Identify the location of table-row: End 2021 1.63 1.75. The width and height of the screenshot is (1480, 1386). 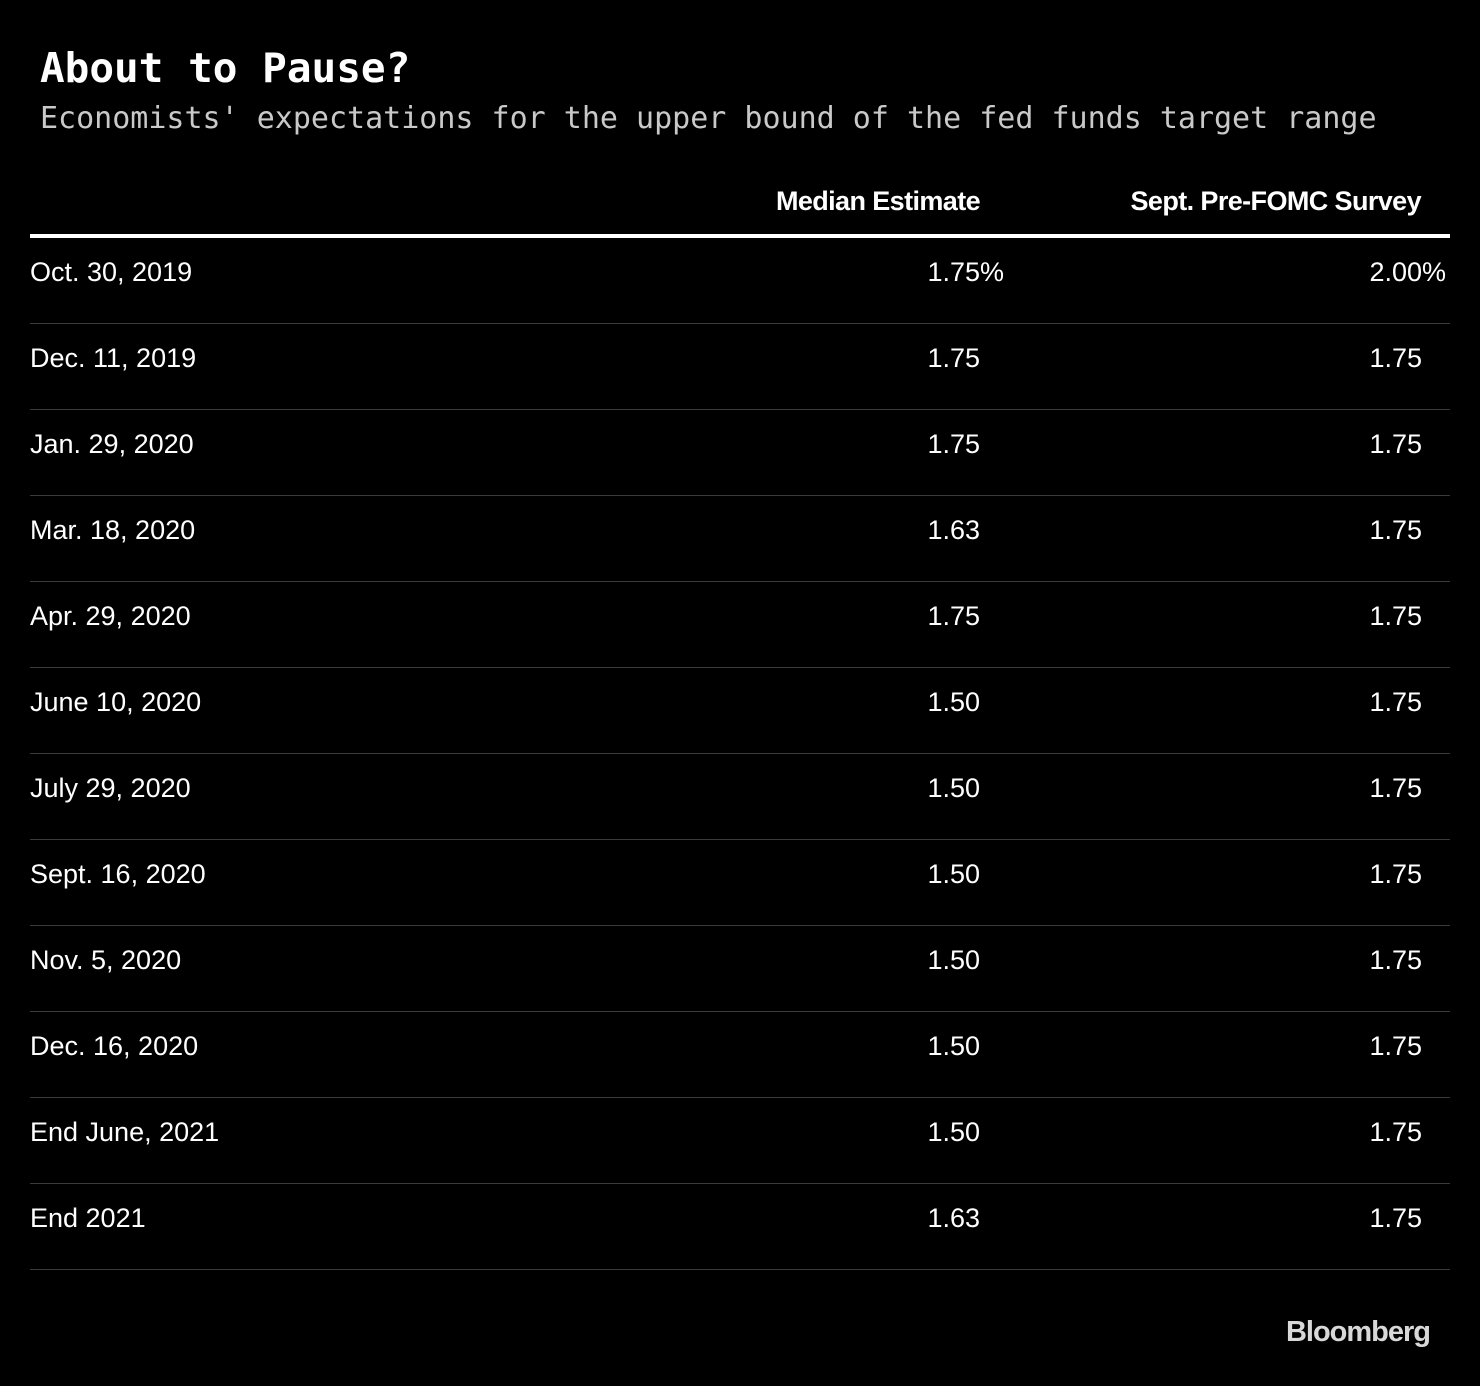
(740, 1227).